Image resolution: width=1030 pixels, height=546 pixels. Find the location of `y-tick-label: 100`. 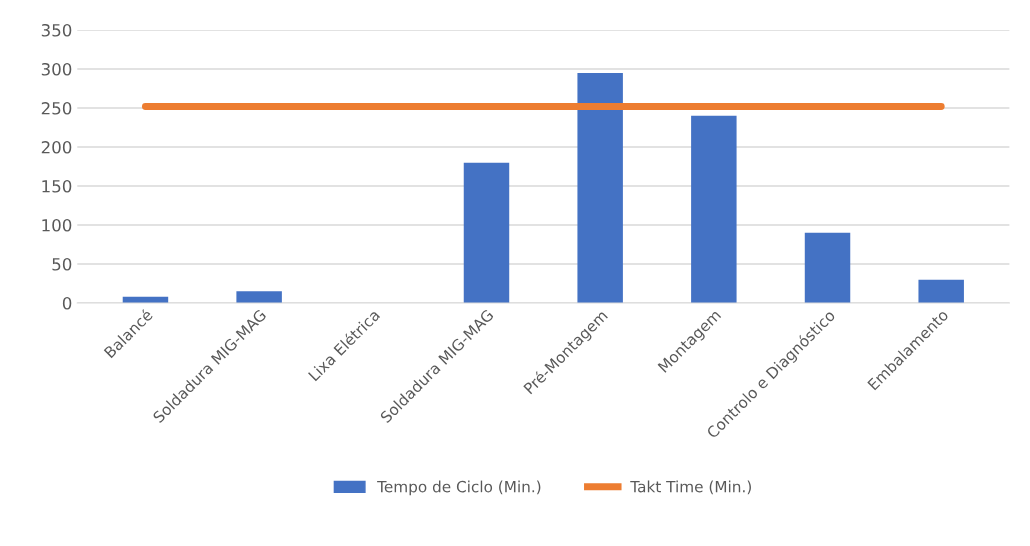

y-tick-label: 100 is located at coordinates (57, 225).